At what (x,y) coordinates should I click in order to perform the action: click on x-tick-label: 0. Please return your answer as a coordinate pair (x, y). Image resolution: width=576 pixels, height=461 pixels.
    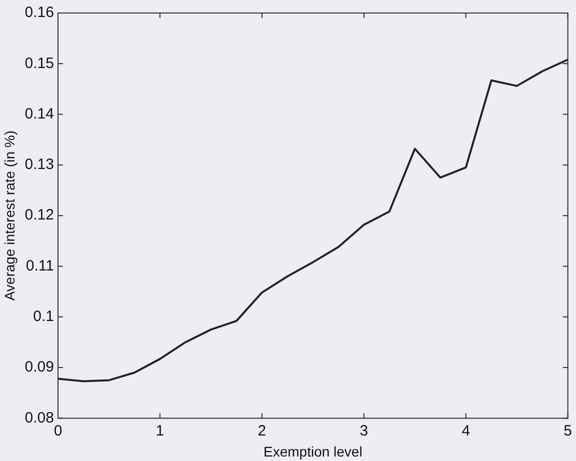
    Looking at the image, I should click on (58, 431).